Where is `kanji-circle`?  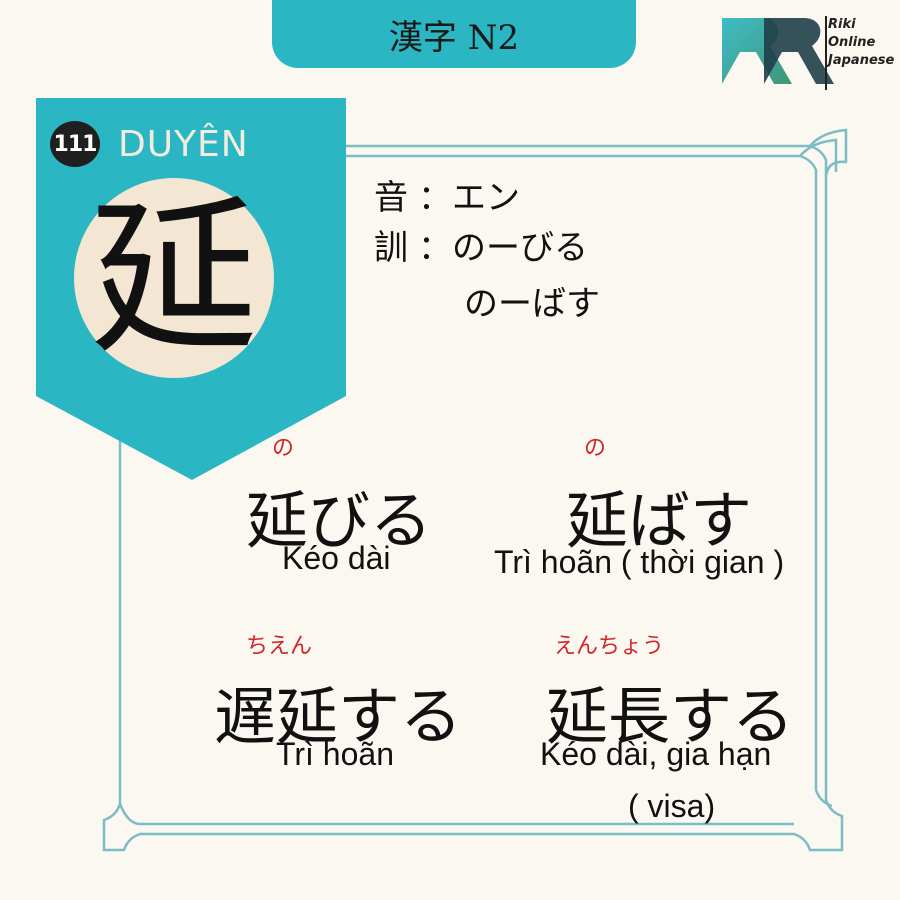 kanji-circle is located at coordinates (174, 278).